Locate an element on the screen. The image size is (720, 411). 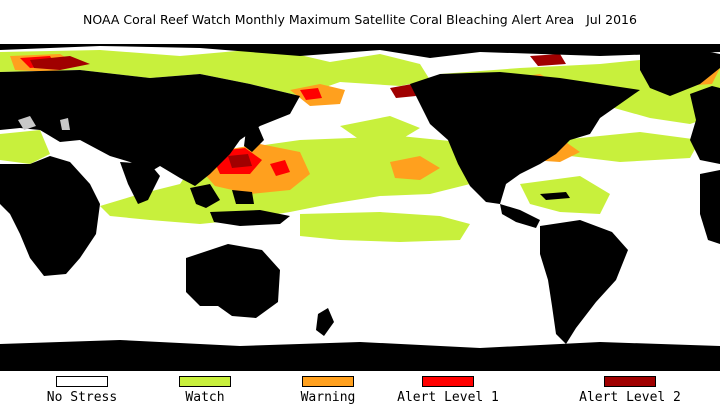
legend-watch: Watch is located at coordinates (205, 393).